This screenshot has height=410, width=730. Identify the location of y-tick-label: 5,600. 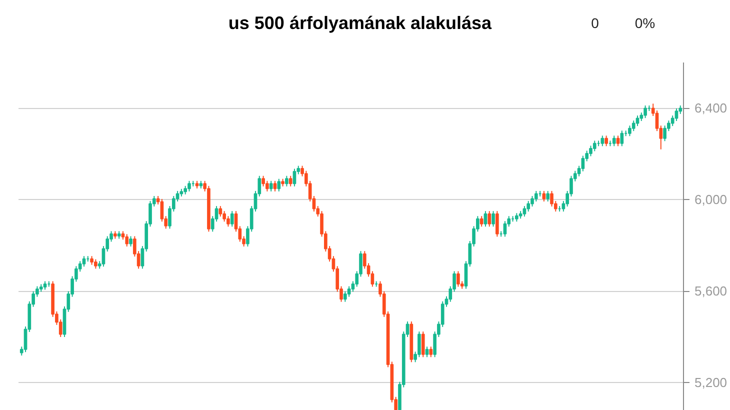
(711, 291).